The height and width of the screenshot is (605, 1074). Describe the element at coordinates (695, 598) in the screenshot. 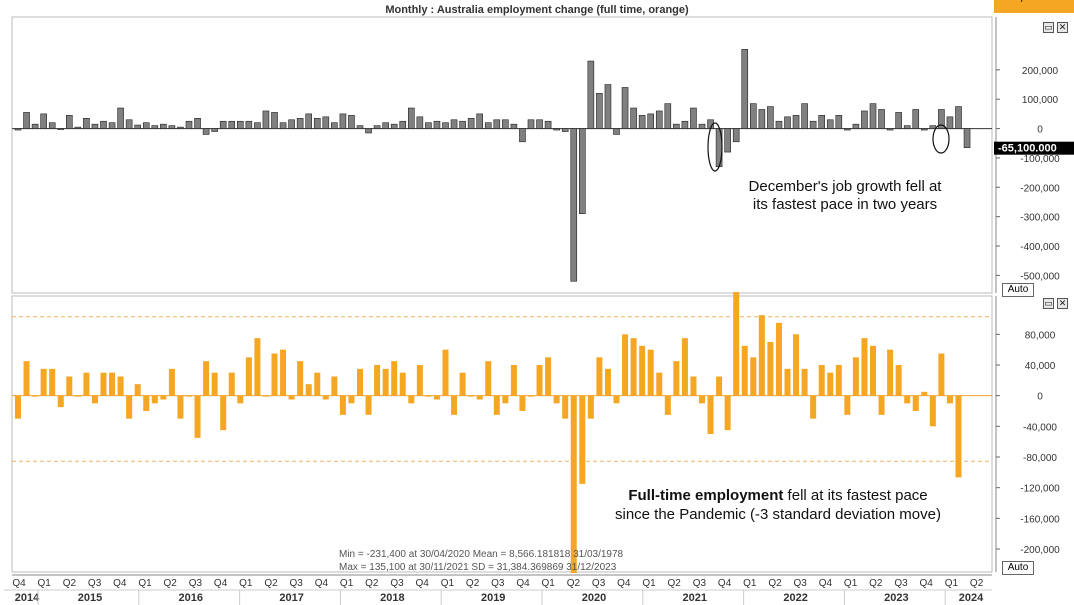

I see `x-year-label: 2021` at that location.